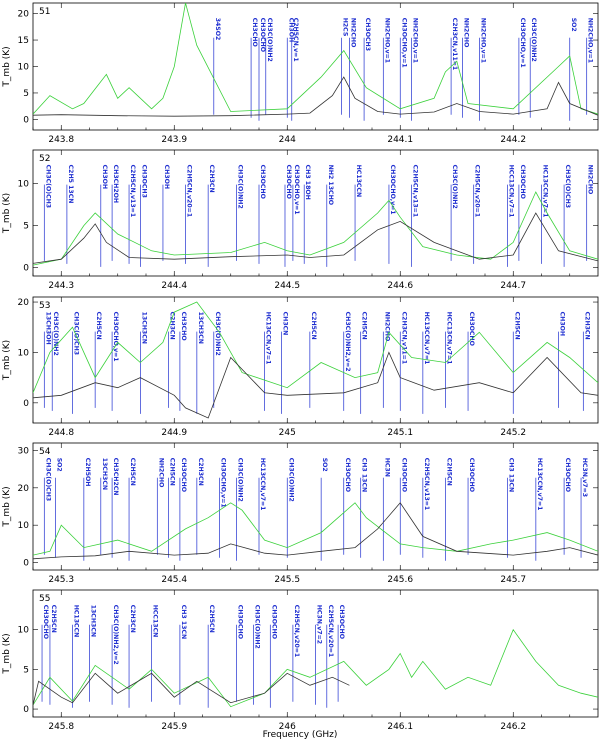 This screenshot has height=743, width=600. Describe the element at coordinates (513, 286) in the screenshot. I see `x-tick-label: 244.7` at that location.